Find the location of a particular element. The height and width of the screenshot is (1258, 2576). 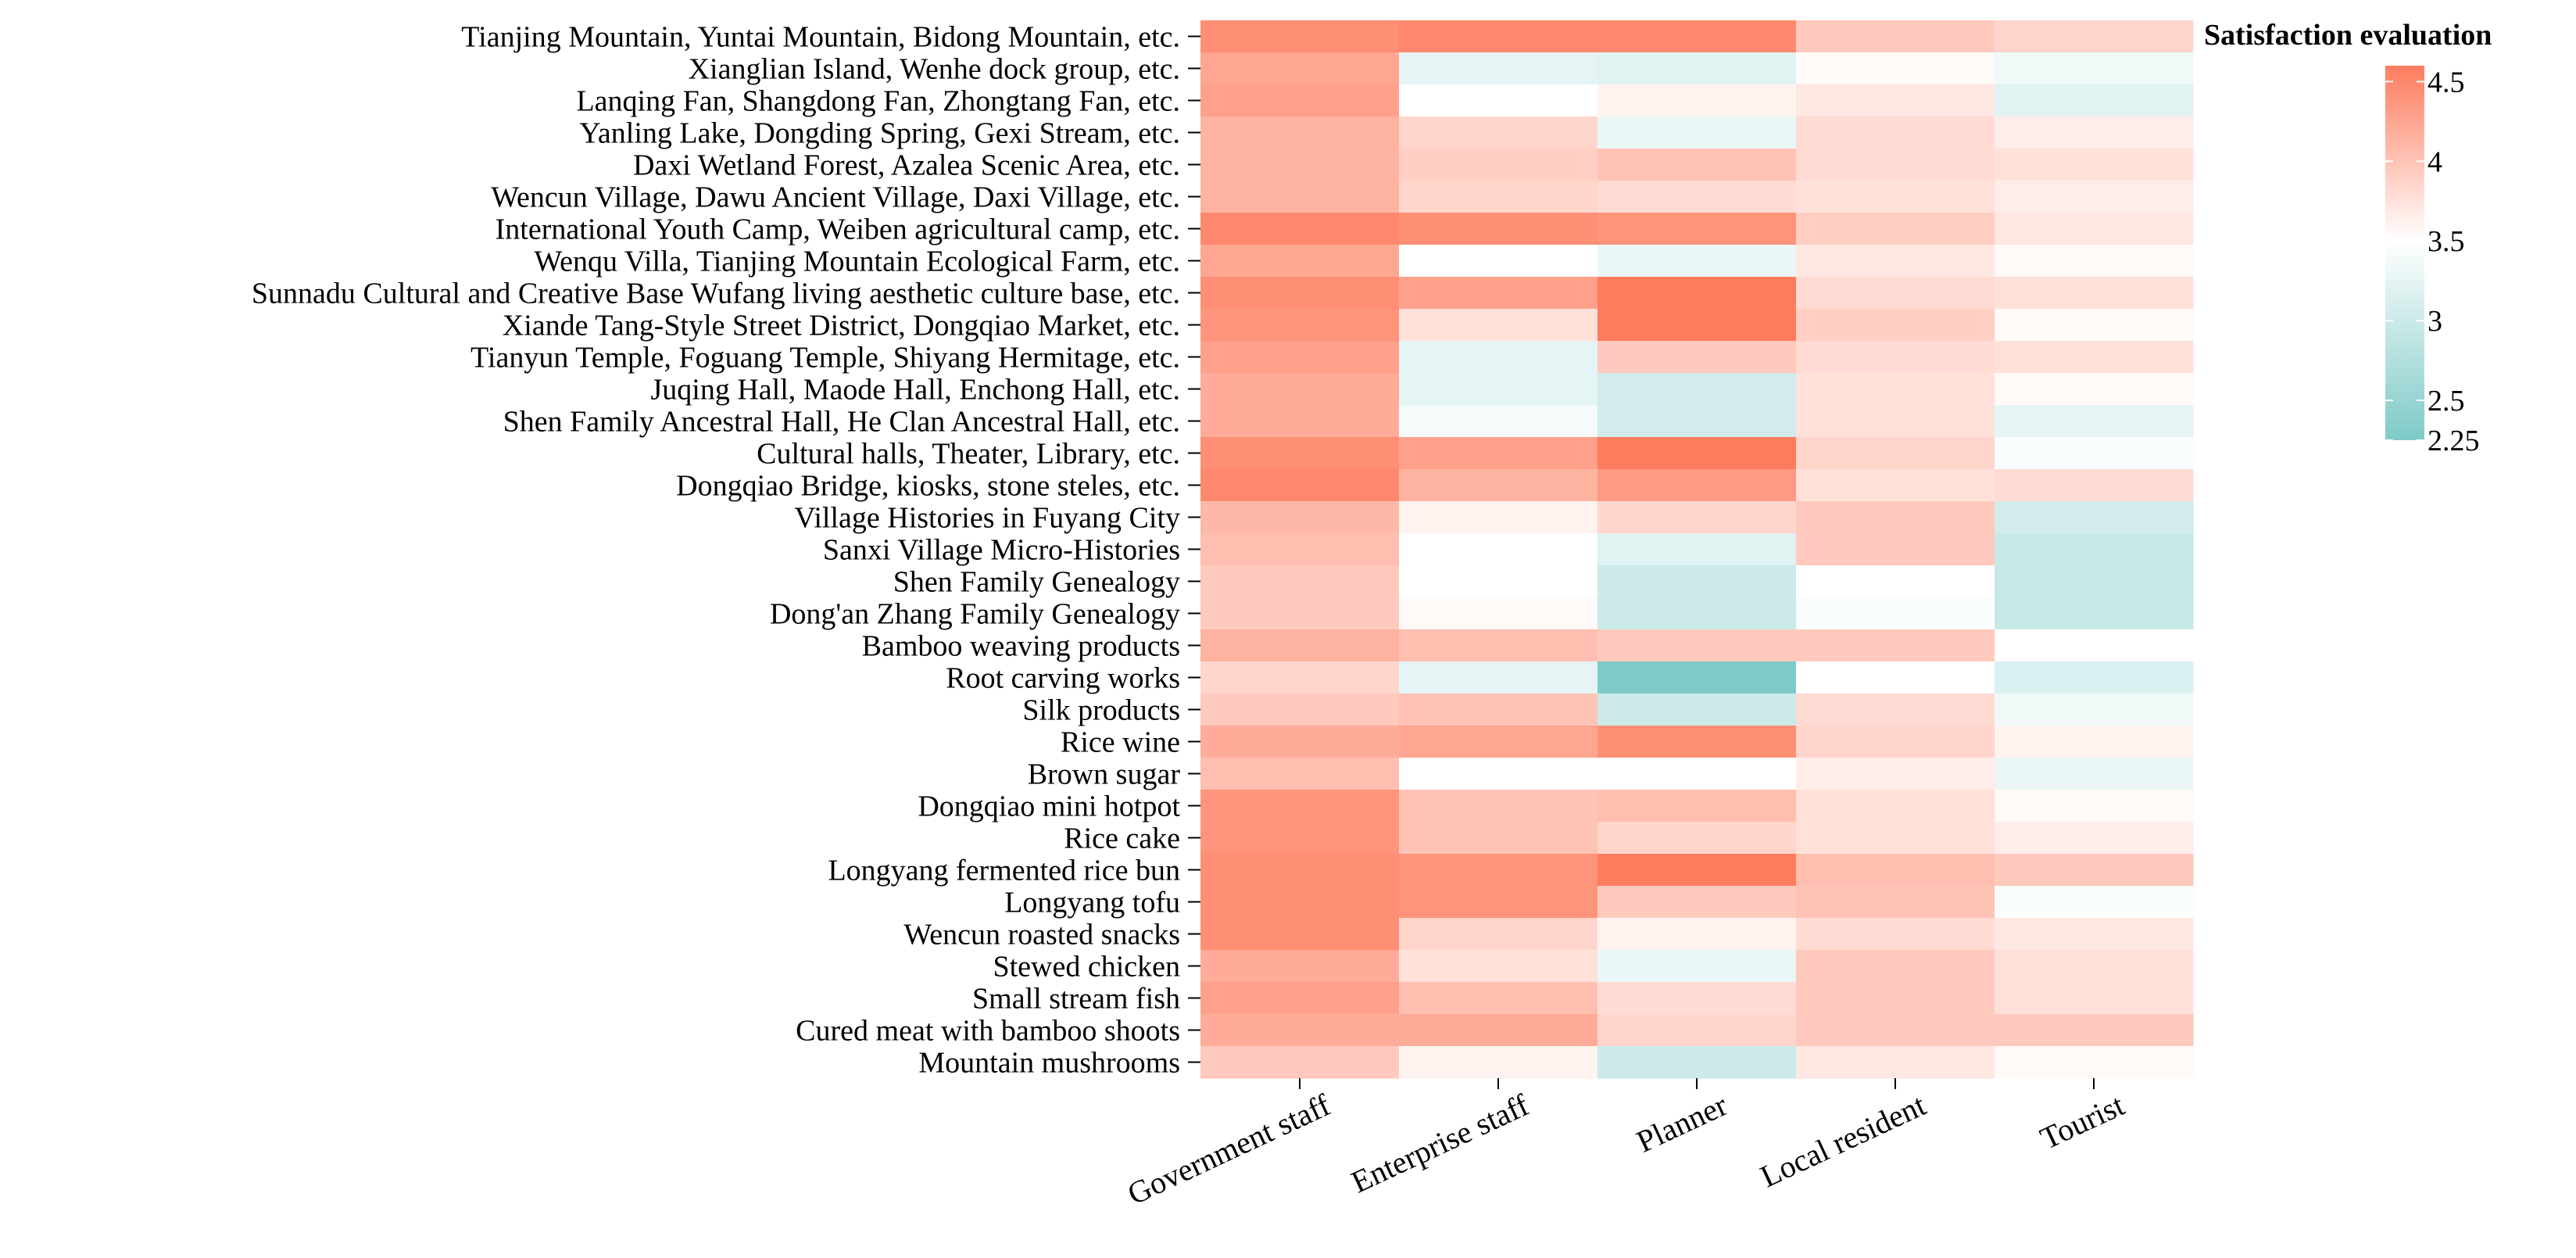

column-label: Government staff is located at coordinates (1229, 1150).